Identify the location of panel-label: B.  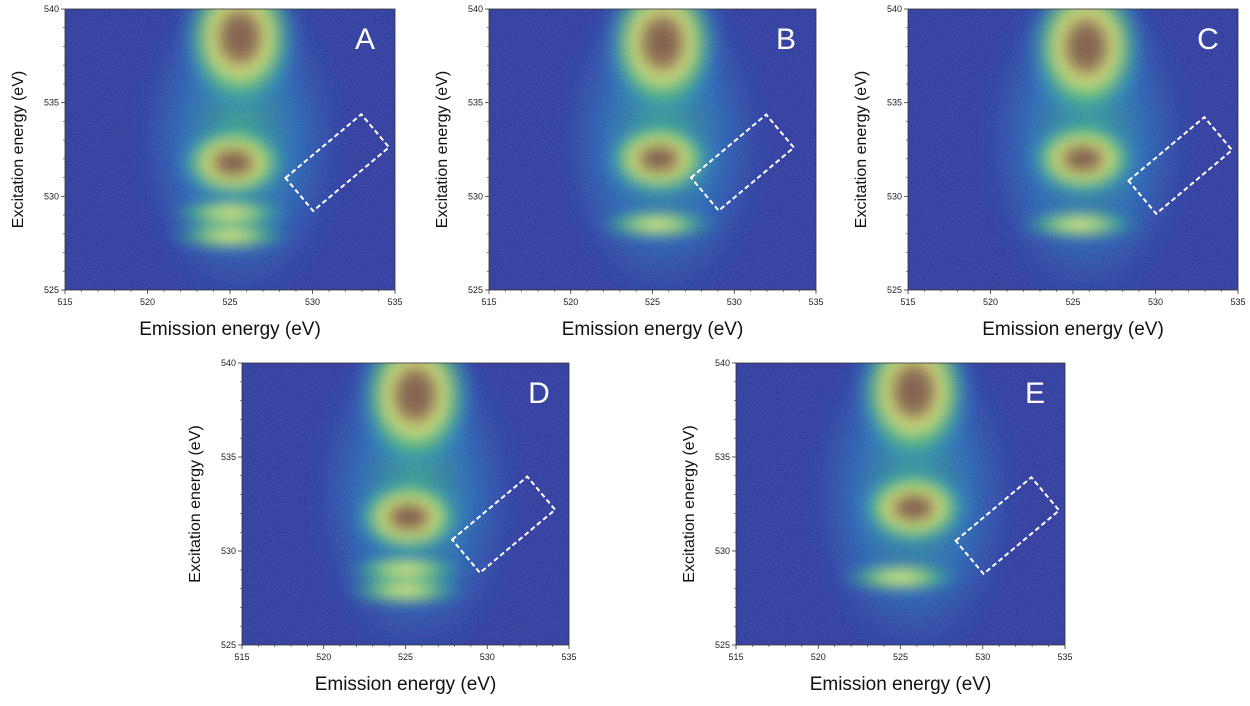
(786, 39).